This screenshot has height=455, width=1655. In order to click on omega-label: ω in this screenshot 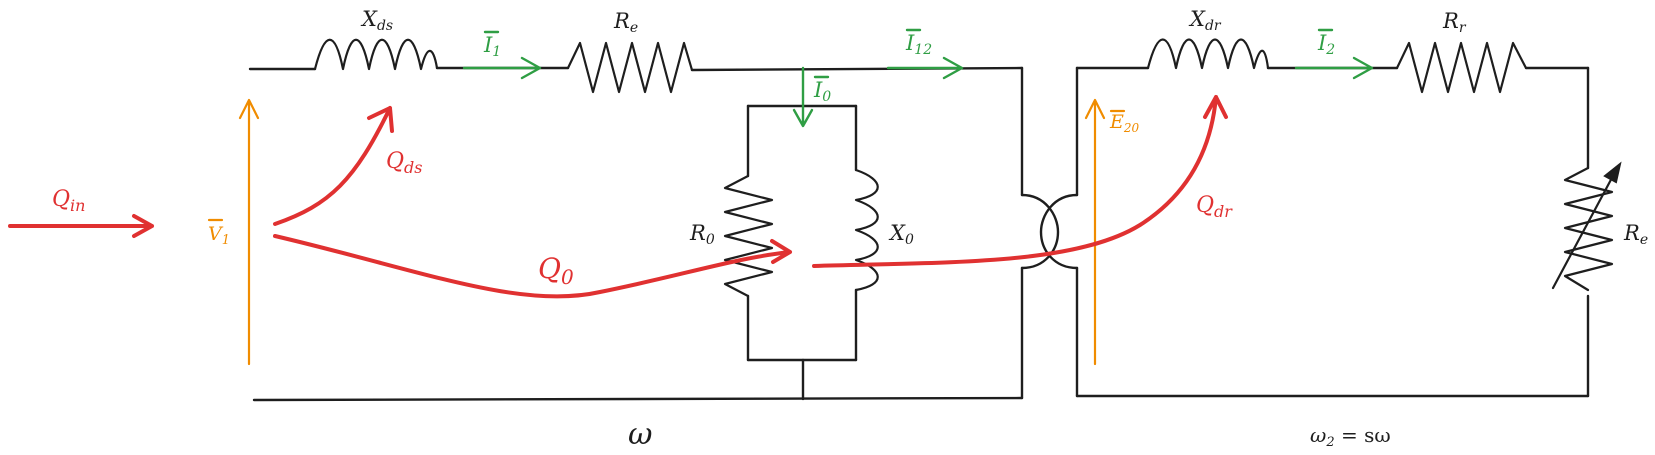, I will do `click(640, 434)`.